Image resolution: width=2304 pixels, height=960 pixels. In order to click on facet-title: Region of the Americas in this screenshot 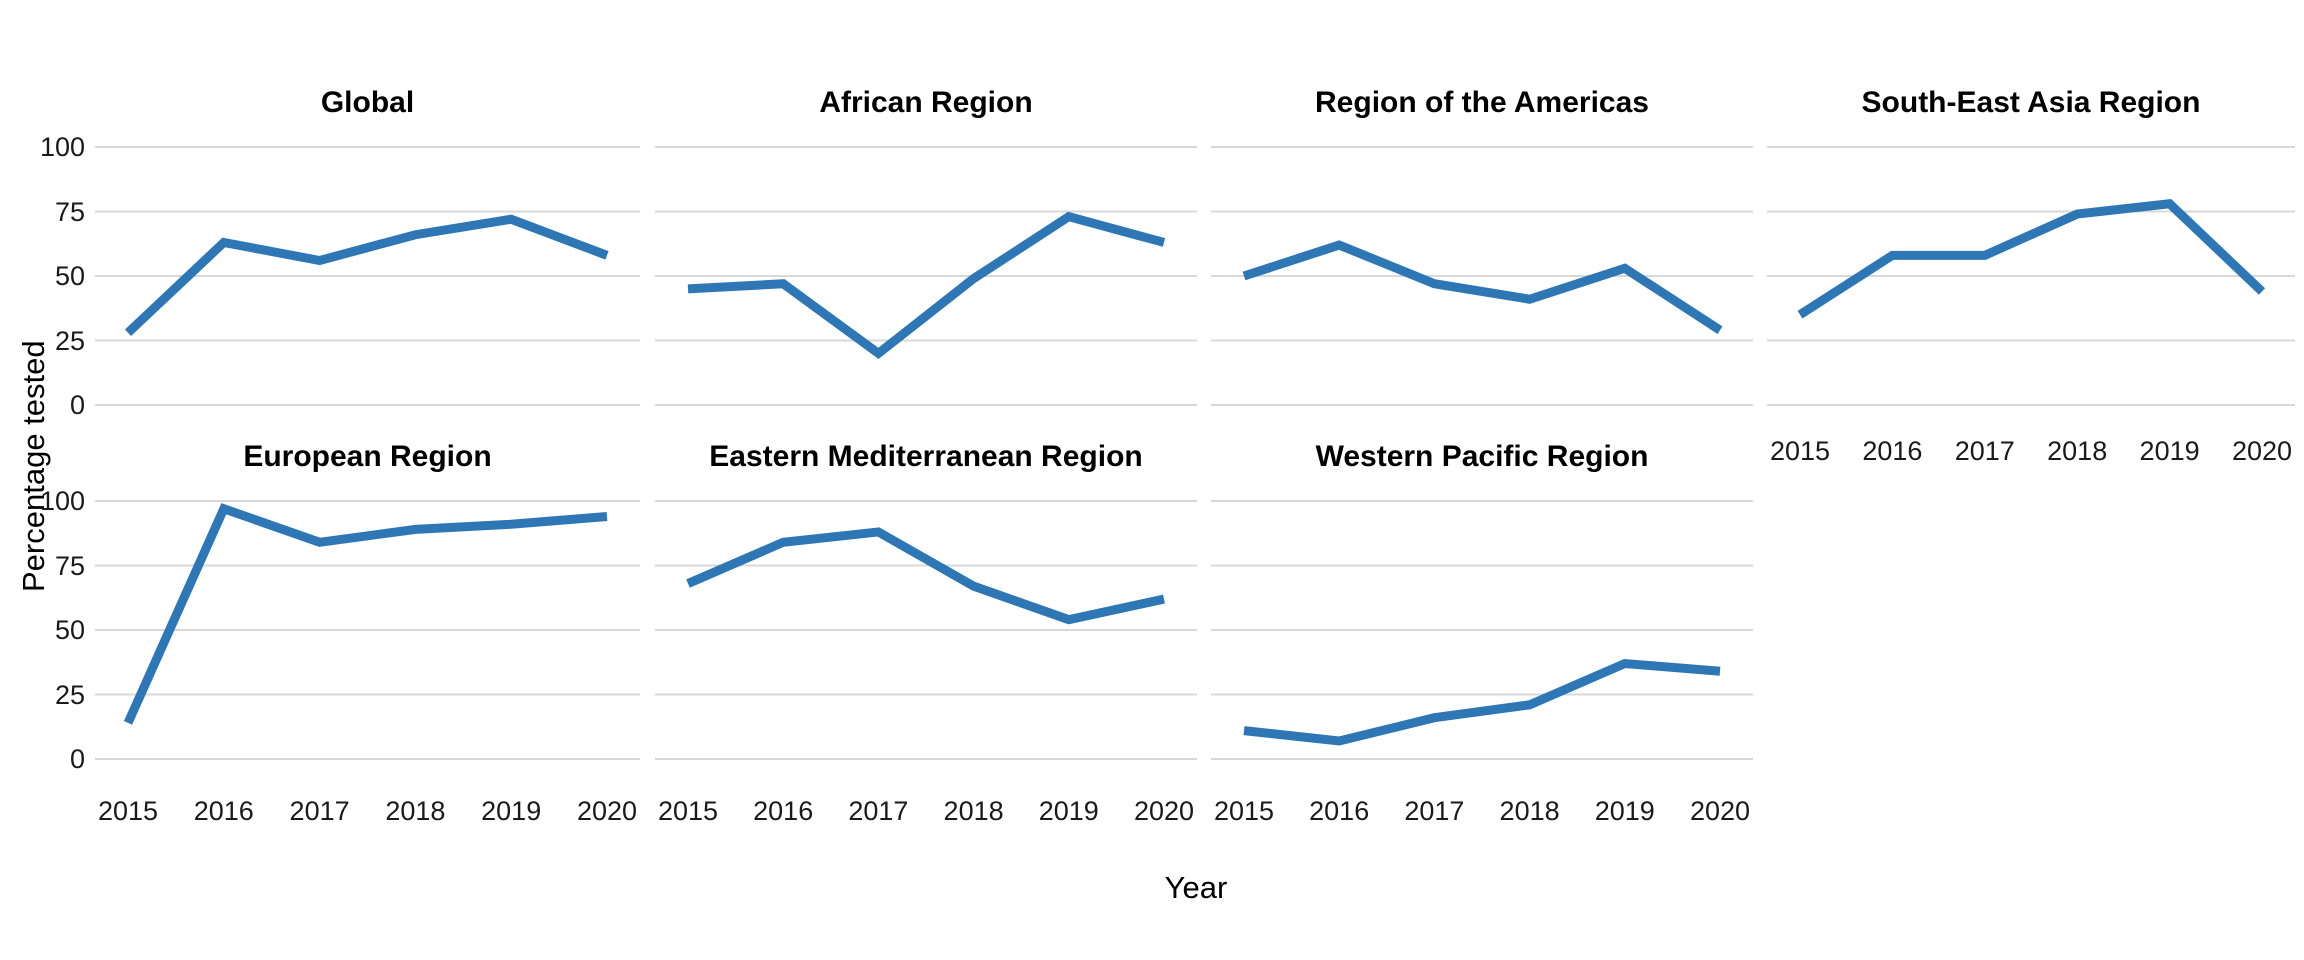, I will do `click(1482, 102)`.